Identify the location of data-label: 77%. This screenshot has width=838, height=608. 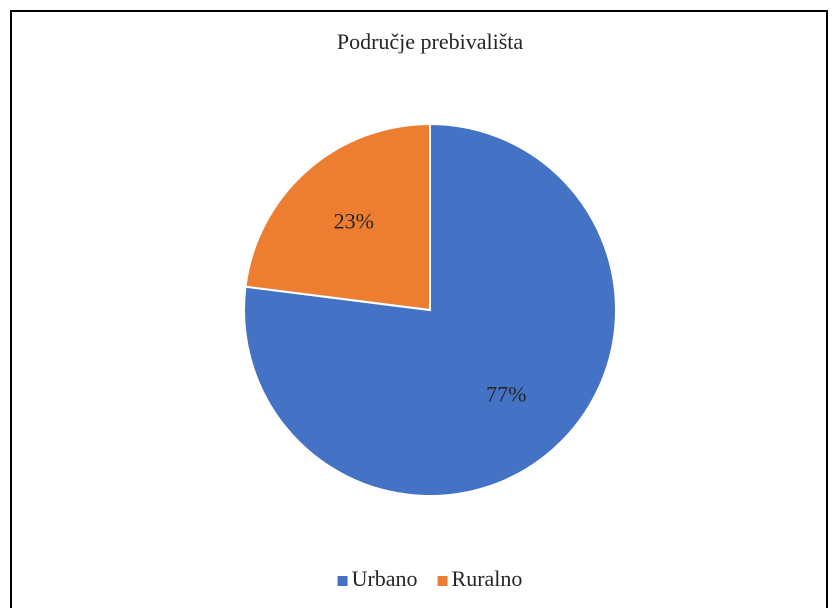
(506, 394).